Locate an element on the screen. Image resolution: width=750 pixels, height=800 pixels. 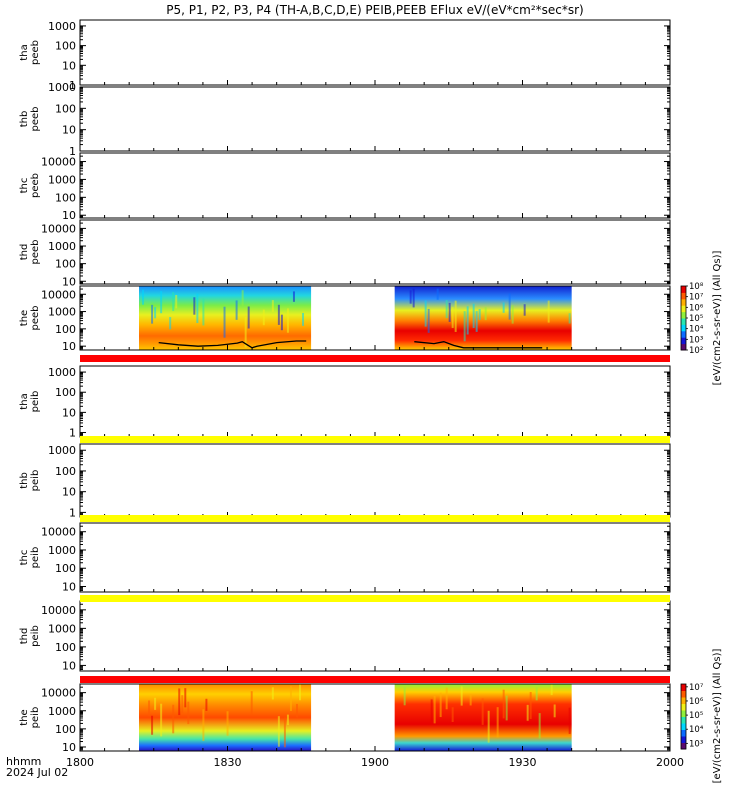
colorbar-label: [eV/(cm2-s-sr-eV)] (All Qs)] is located at coordinates (717, 317).